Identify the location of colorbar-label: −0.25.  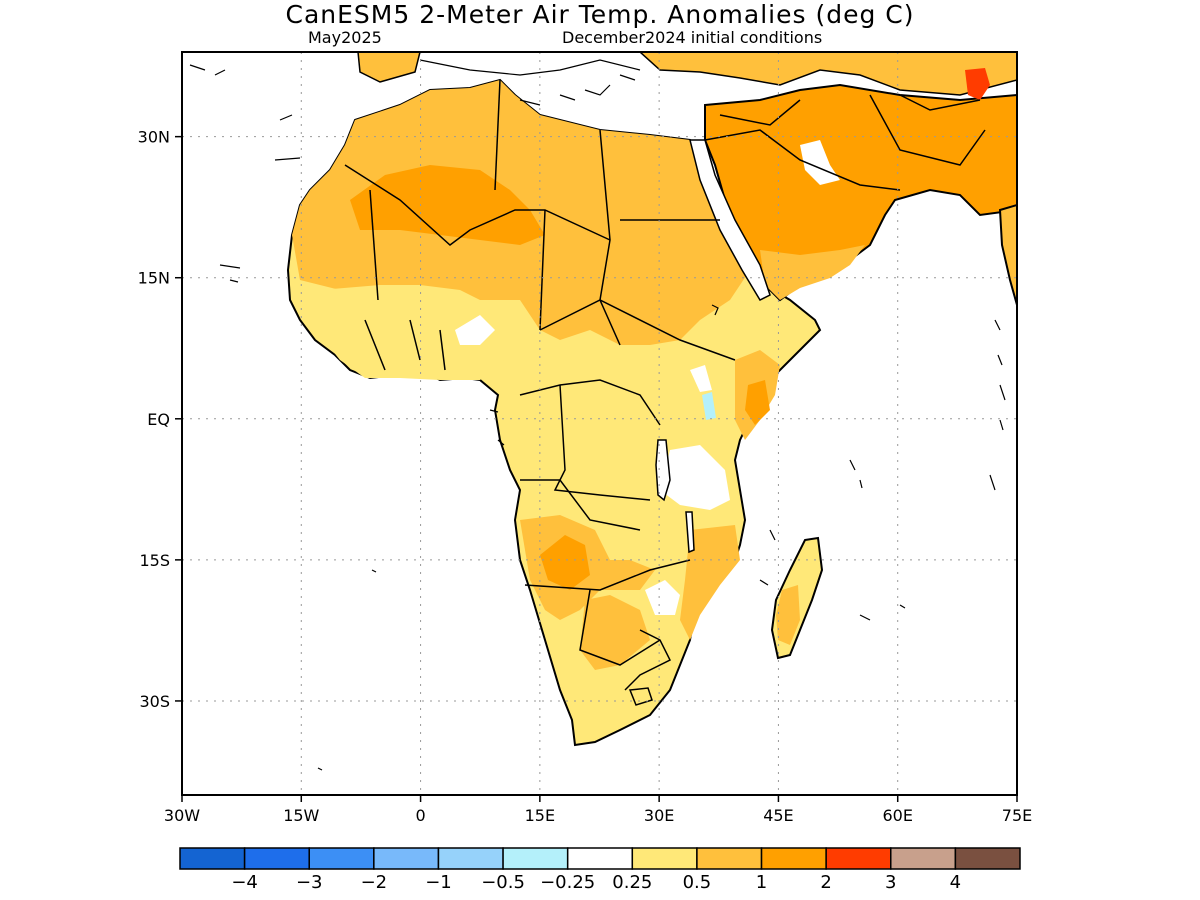
(567, 882).